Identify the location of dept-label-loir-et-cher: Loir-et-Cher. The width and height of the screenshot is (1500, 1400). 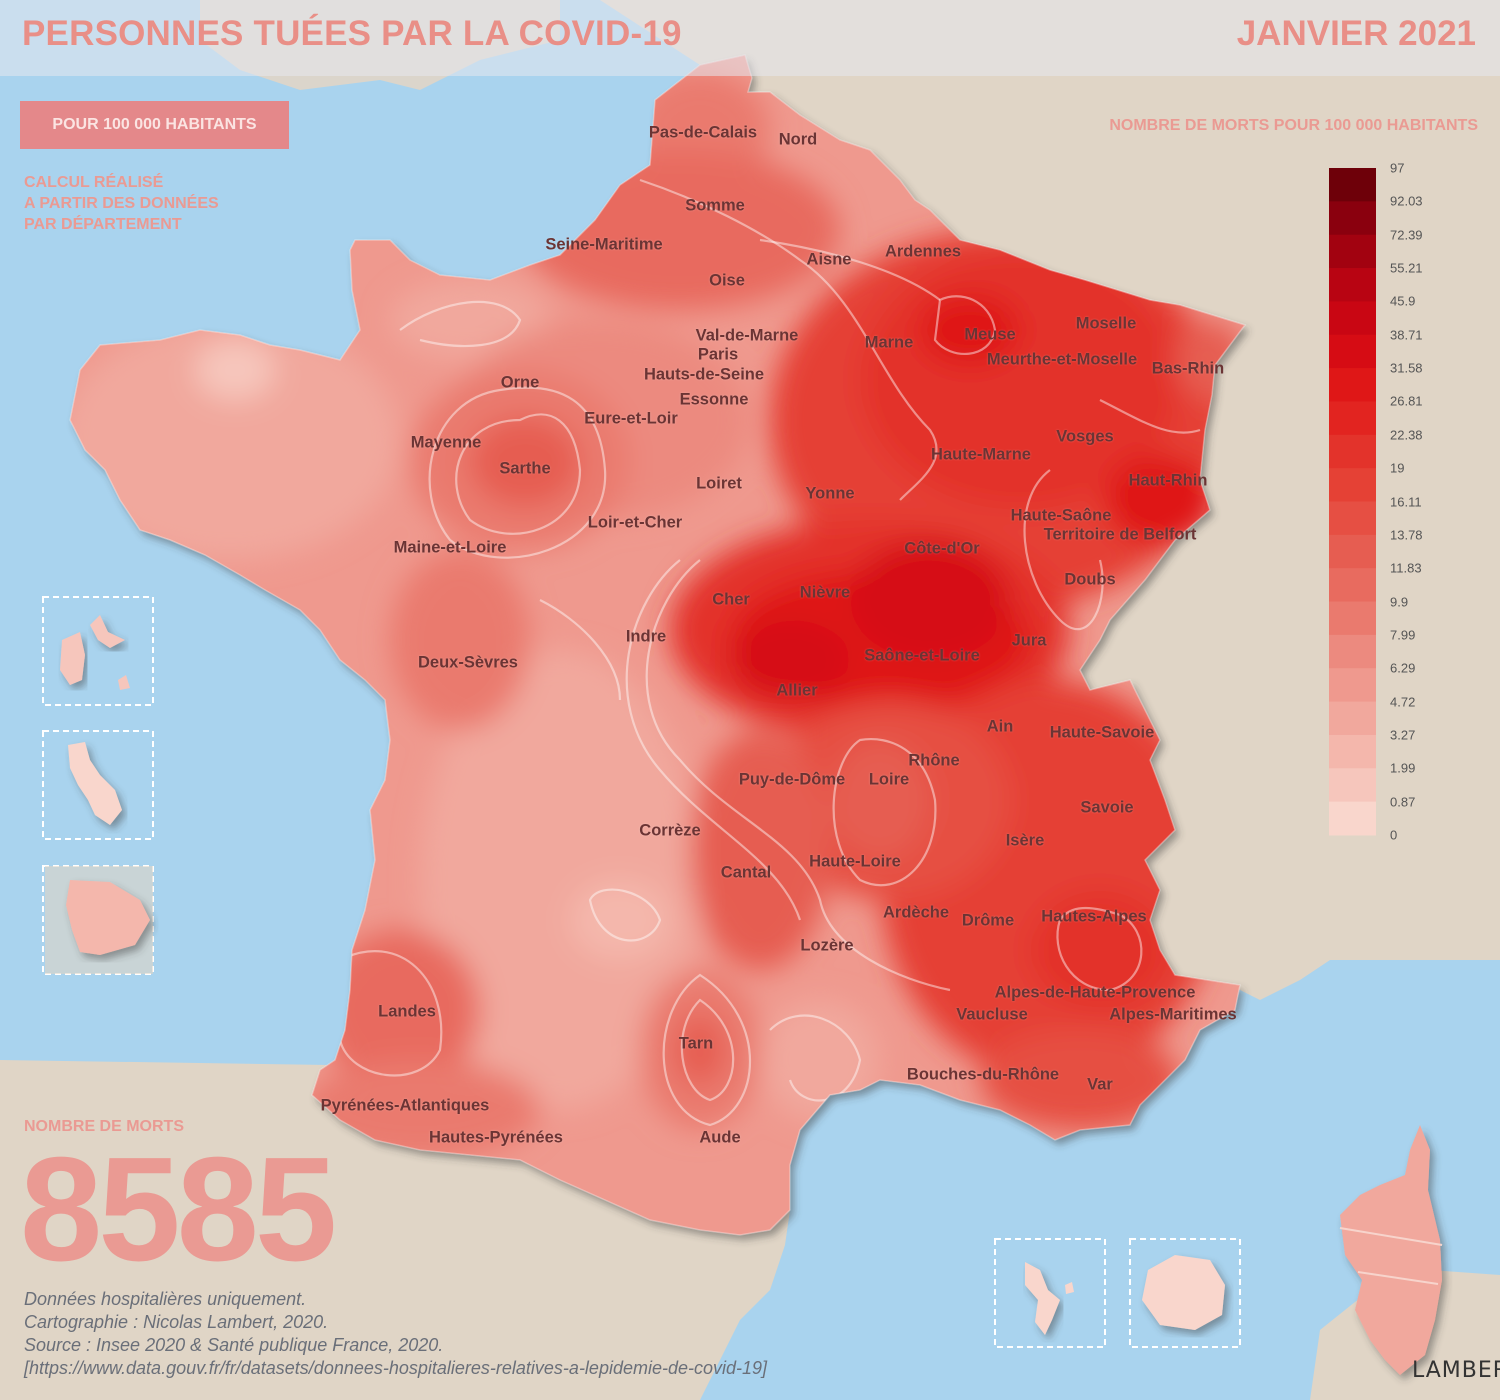
(635, 522).